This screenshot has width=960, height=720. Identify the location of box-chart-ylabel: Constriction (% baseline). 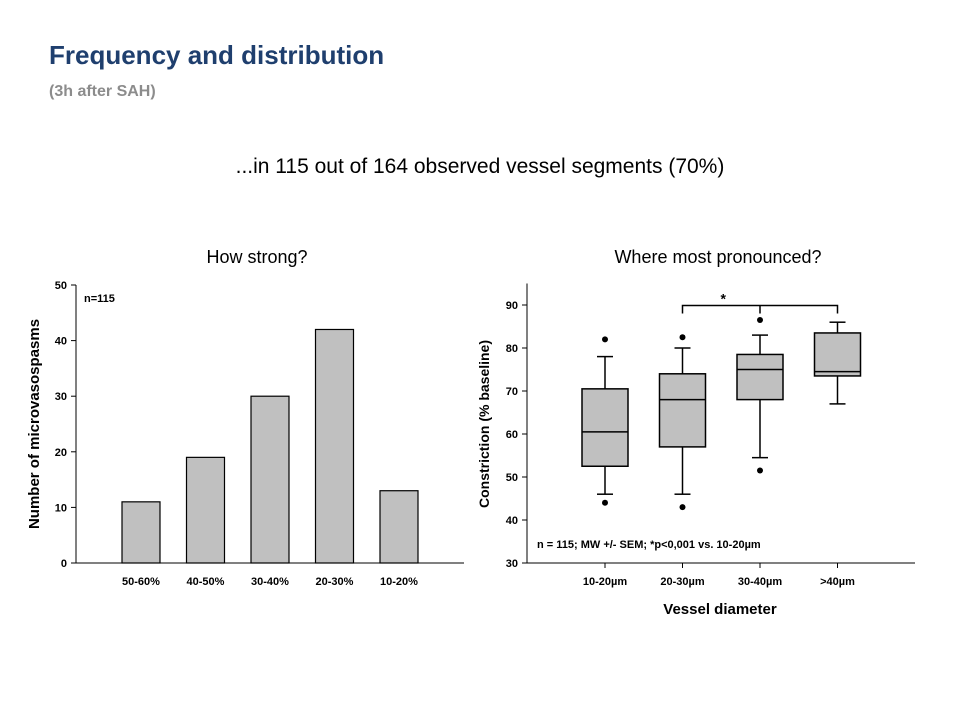
(484, 424).